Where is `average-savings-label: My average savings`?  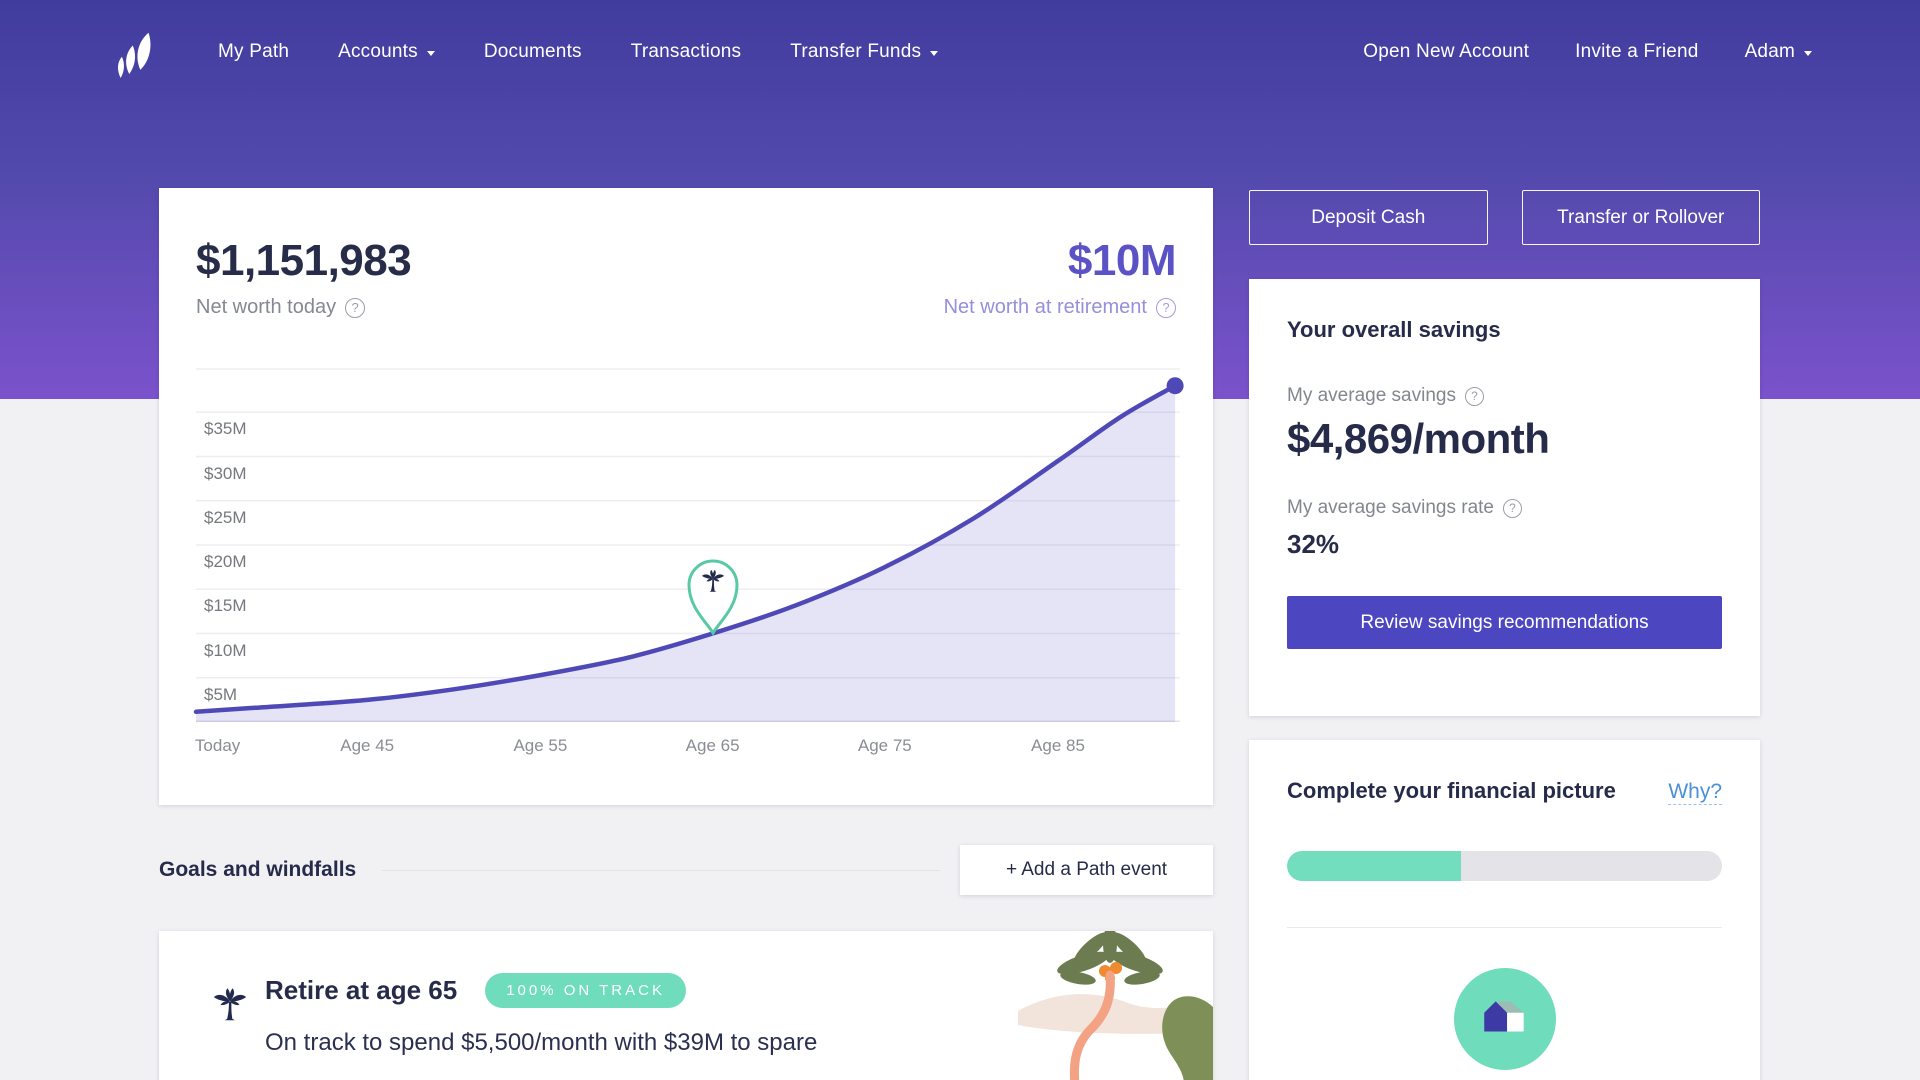 average-savings-label: My average savings is located at coordinates (1371, 395).